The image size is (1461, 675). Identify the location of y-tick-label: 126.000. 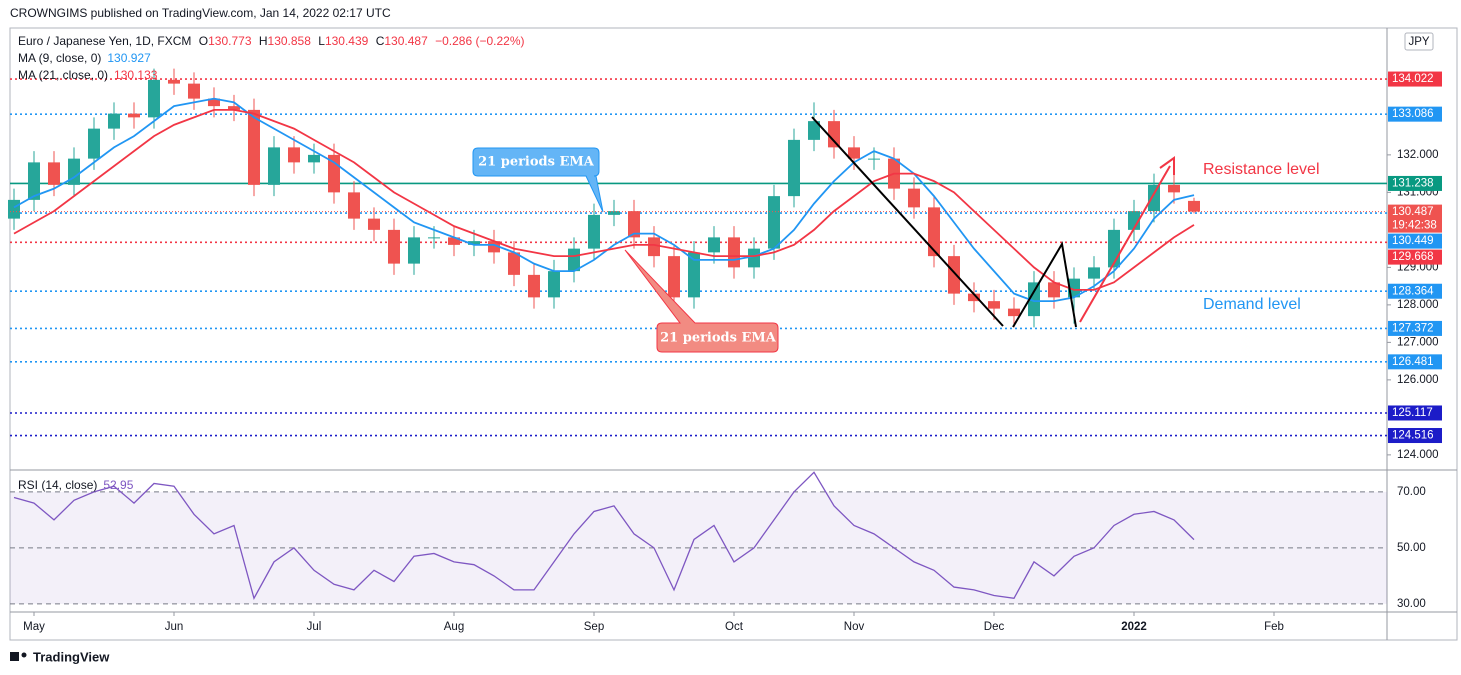
(1418, 380).